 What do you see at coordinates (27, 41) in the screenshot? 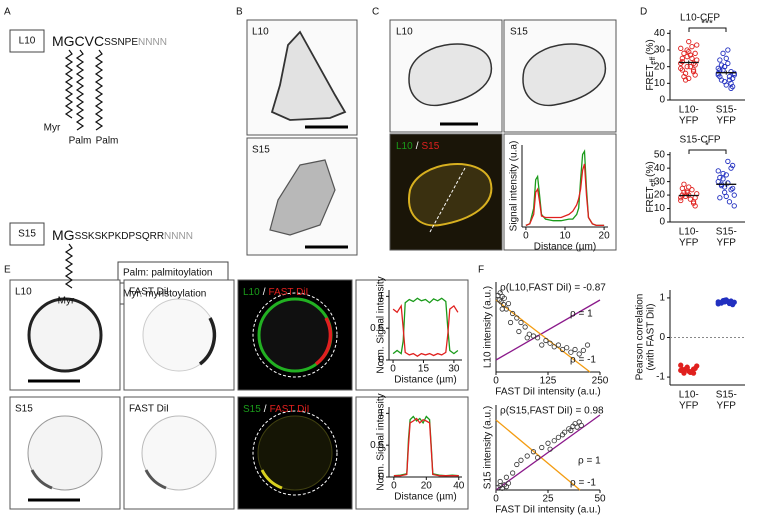
I see `construct-name: L10` at bounding box center [27, 41].